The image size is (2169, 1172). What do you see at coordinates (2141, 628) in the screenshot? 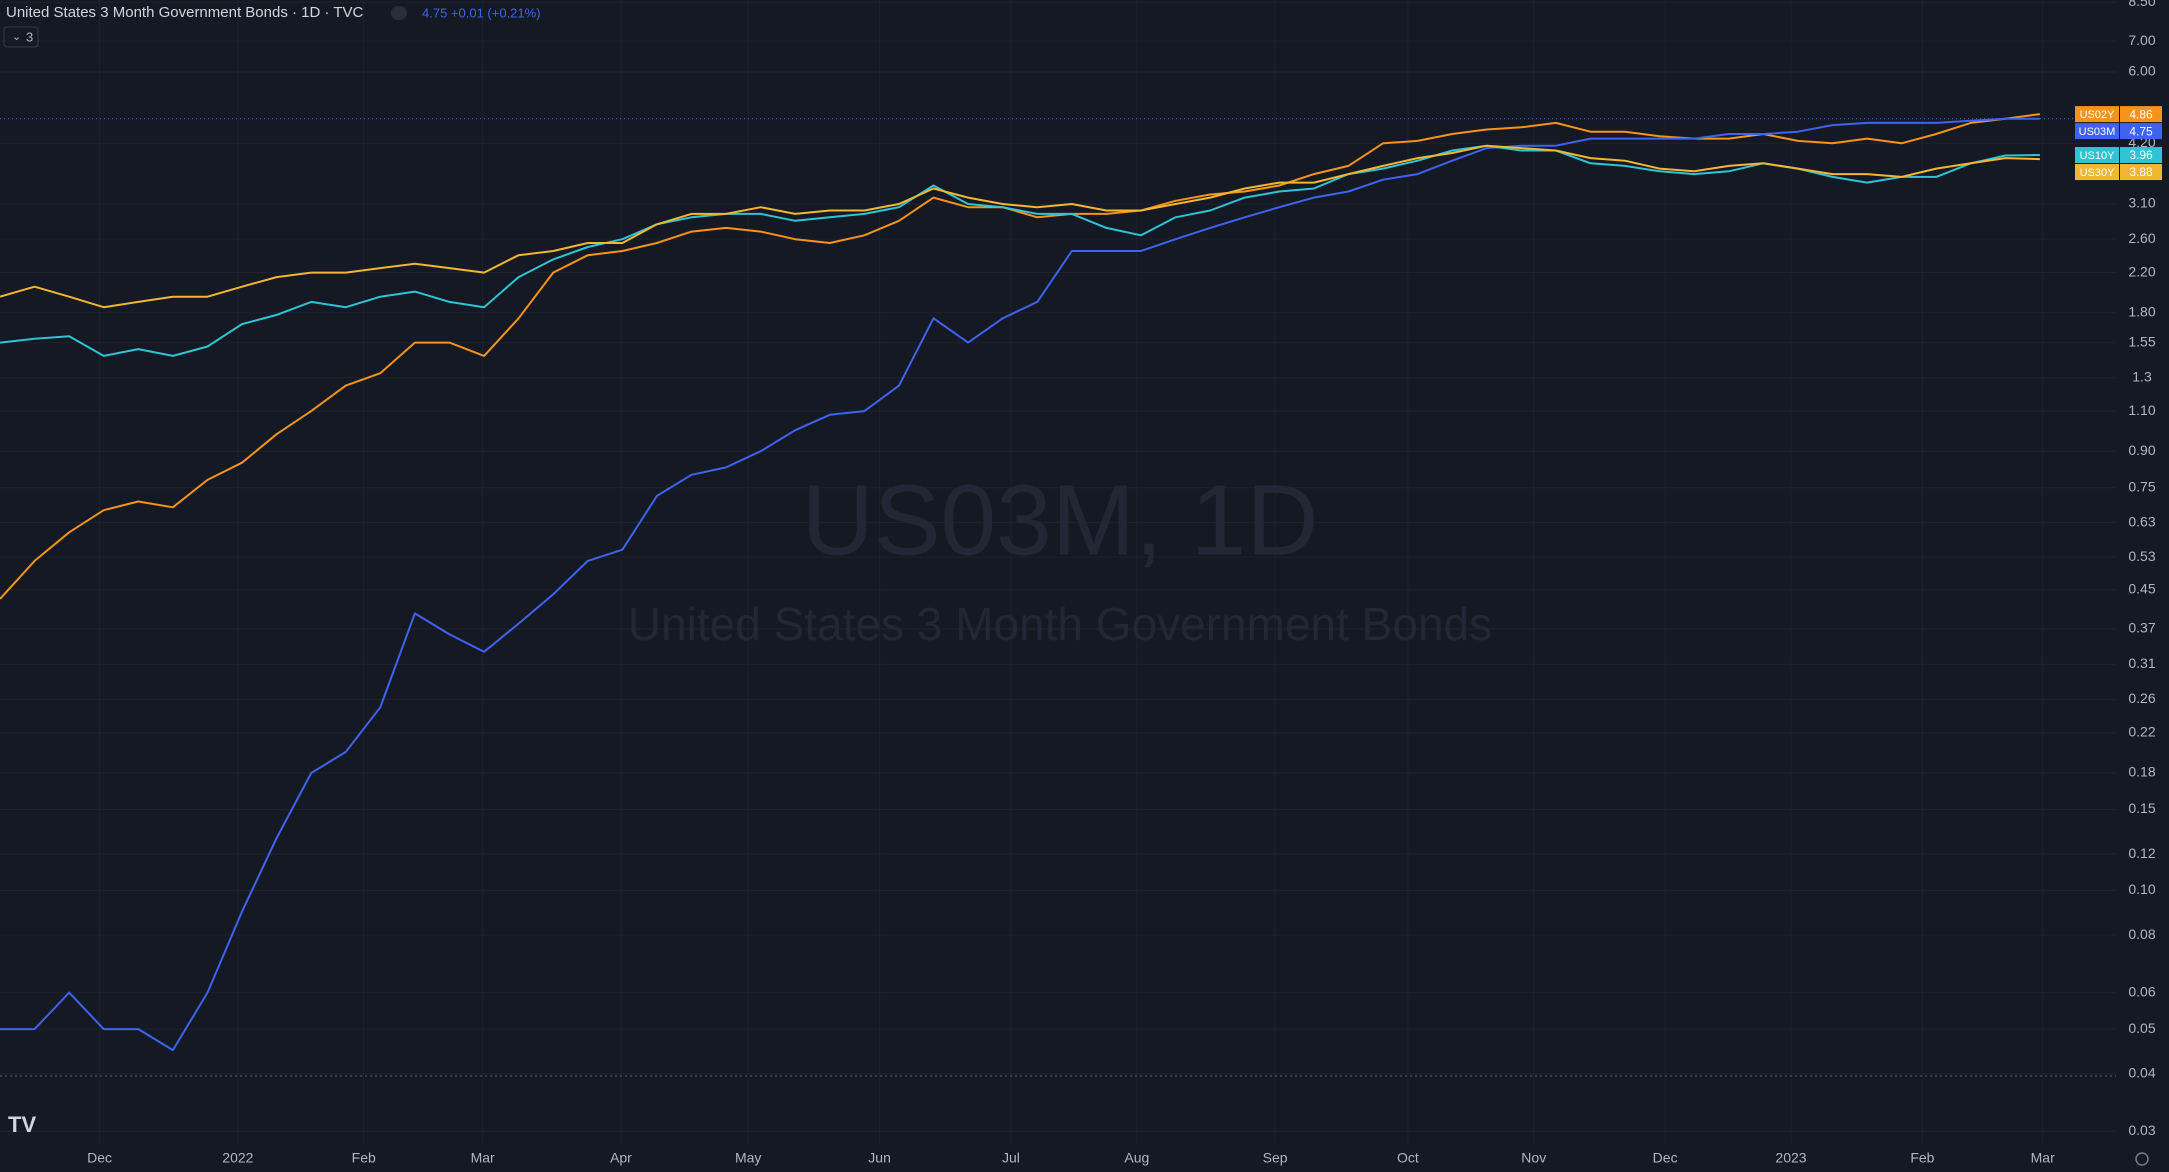
I see `y-tick-label: 0.37` at bounding box center [2141, 628].